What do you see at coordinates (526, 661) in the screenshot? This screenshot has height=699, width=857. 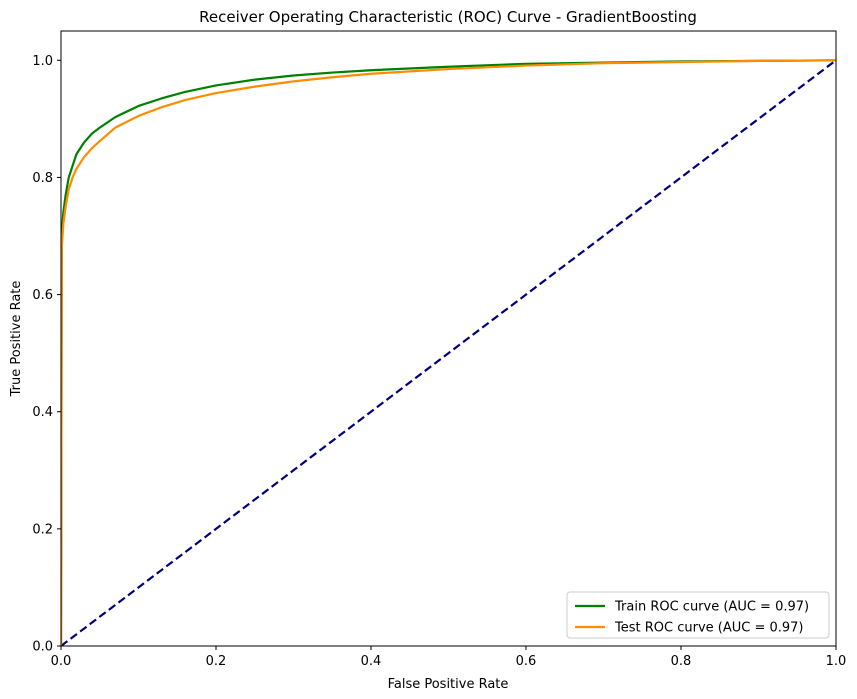 I see `x-tick-label: 0.6` at bounding box center [526, 661].